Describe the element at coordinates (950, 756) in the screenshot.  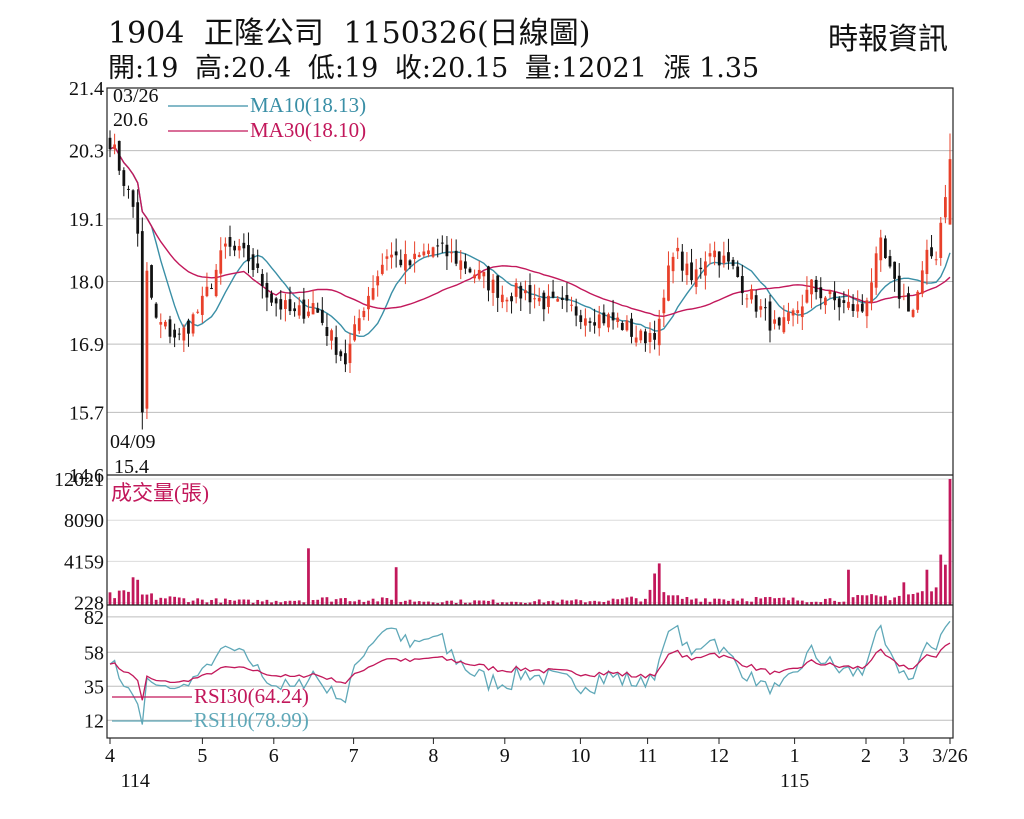
I see `x-tick-label: 3/26` at that location.